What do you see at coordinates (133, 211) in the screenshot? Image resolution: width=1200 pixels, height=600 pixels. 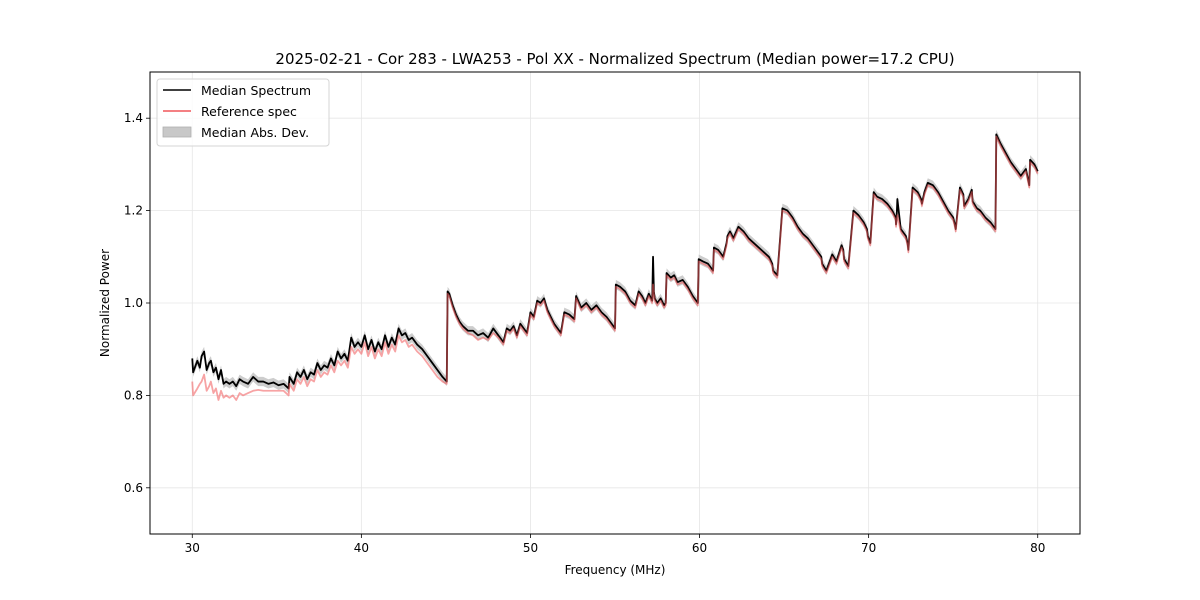 I see `y-tick-label: 1.2` at bounding box center [133, 211].